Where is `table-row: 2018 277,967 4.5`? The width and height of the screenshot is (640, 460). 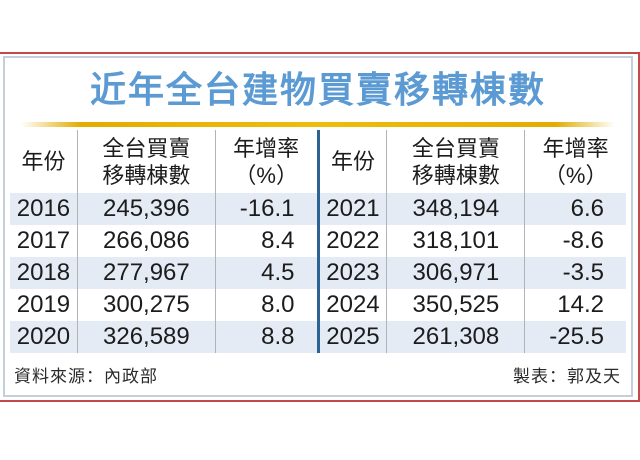 table-row: 2018 277,967 4.5 is located at coordinates (163, 273).